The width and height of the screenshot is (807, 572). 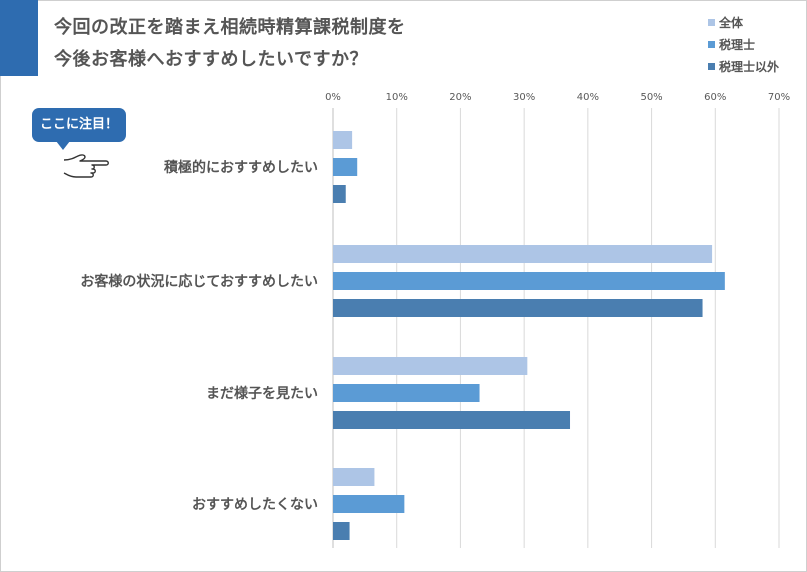 I want to click on x-tick-label-5: 50%, so click(x=651, y=97).